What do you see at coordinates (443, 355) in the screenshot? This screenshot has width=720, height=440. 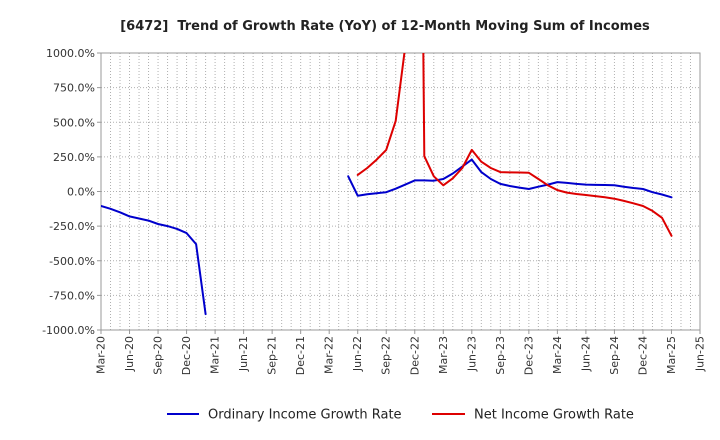 I see `x-tick-label: Mar-23` at bounding box center [443, 355].